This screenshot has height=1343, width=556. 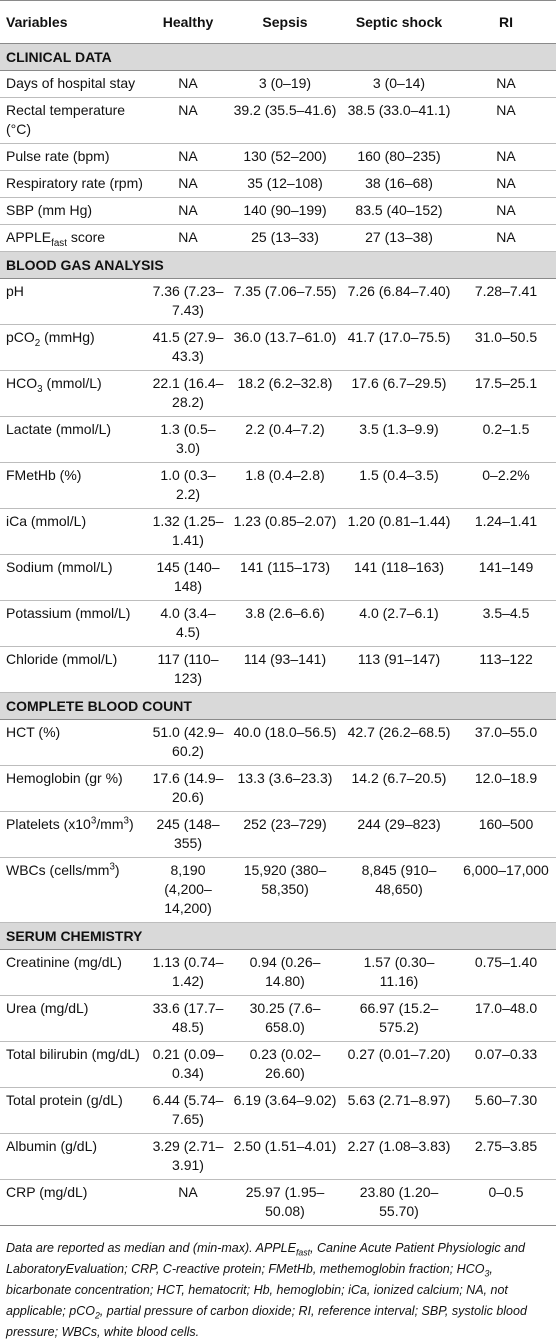 I want to click on section-title: SERUM CHEMISTRY, so click(x=278, y=936).